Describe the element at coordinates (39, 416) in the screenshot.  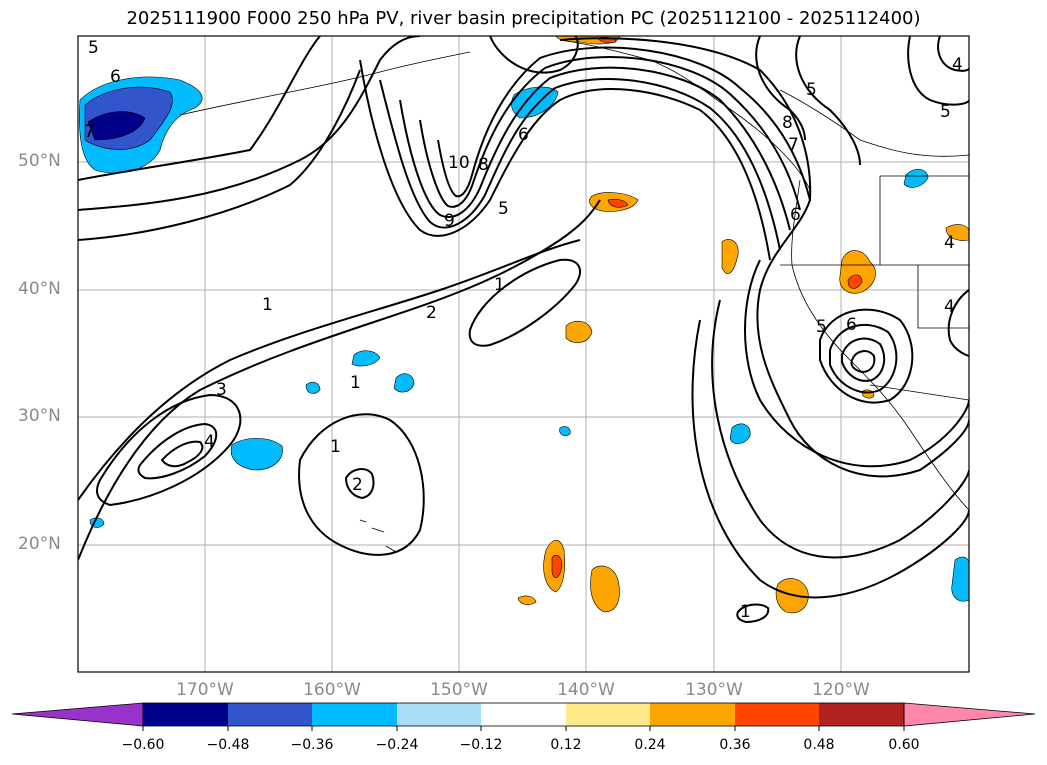
I see `lat-label-30n: 30°N` at that location.